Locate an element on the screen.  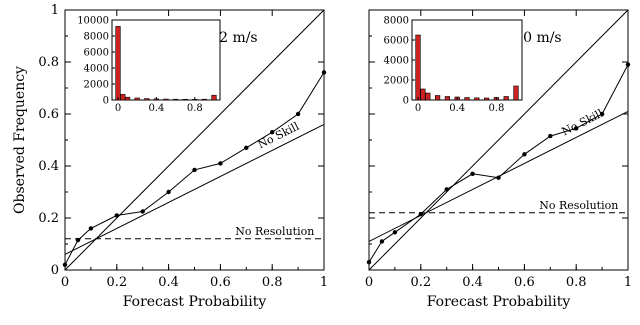
y-axis-title: Observed Frequency is located at coordinates (20, 140).